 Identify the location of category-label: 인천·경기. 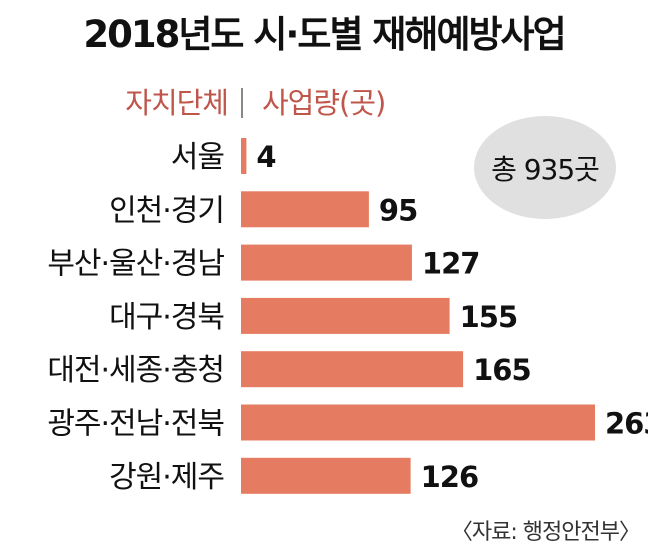
(166, 210).